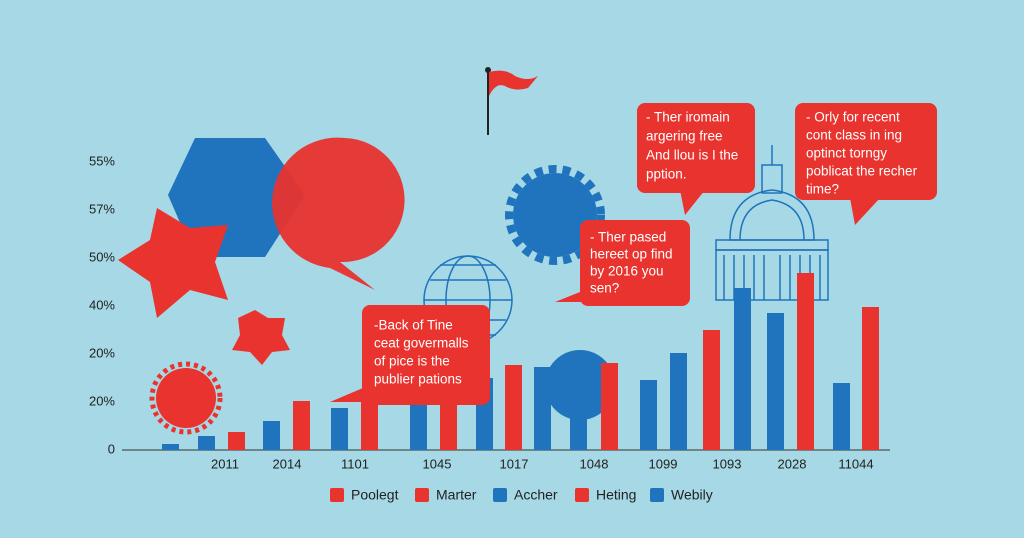 Image resolution: width=1024 pixels, height=538 pixels. I want to click on y-tick-label: 57%, so click(102, 208).